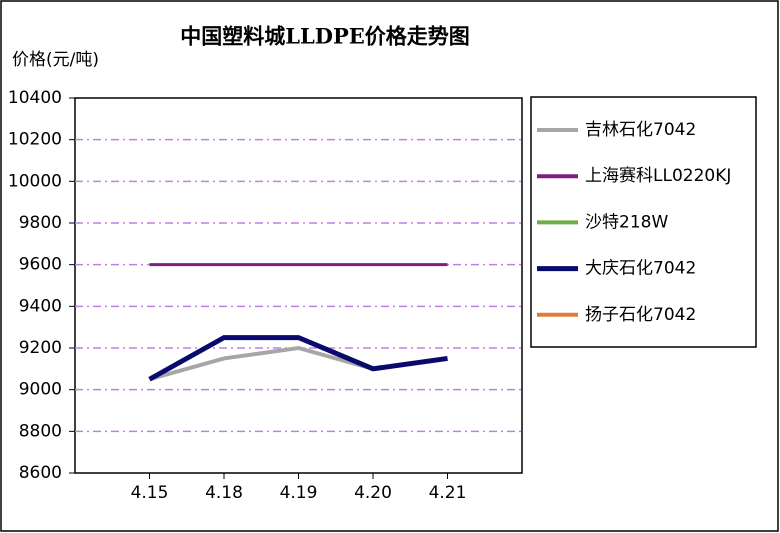  What do you see at coordinates (298, 358) in the screenshot?
I see `series-line` at bounding box center [298, 358].